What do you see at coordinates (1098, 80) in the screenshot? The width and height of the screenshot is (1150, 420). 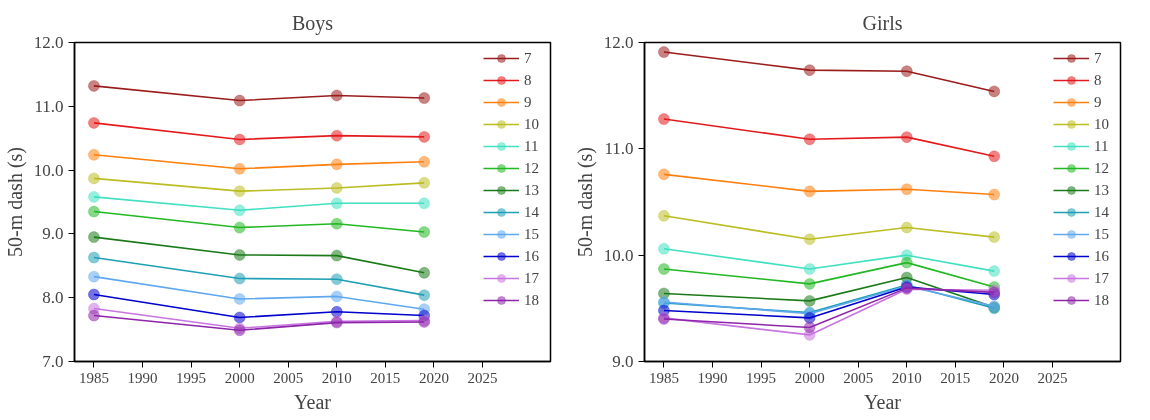 I see `legend-label: 8` at bounding box center [1098, 80].